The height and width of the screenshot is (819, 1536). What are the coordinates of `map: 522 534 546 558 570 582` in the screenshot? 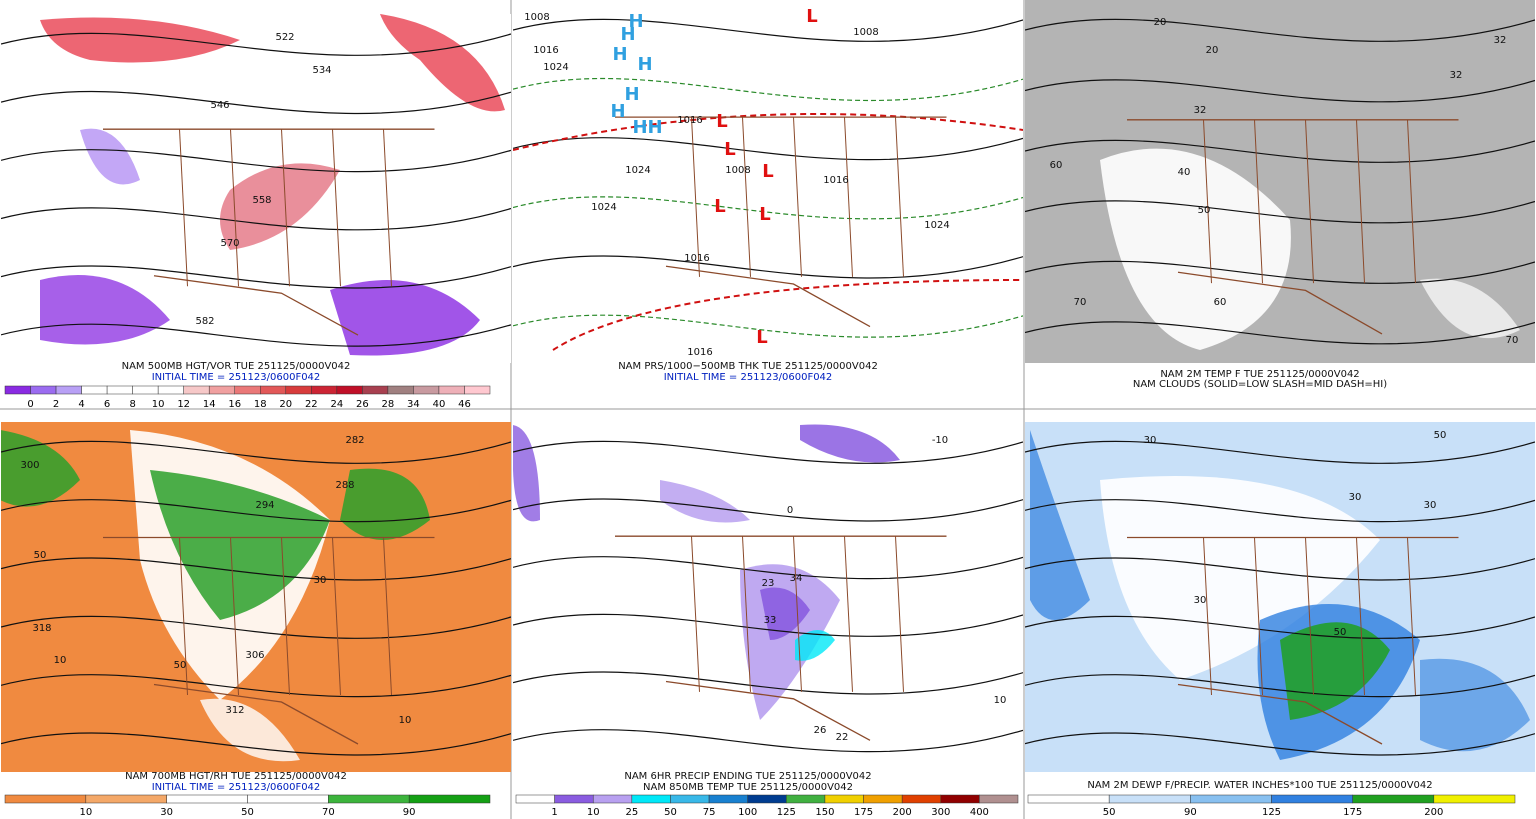 It's located at (256, 188).